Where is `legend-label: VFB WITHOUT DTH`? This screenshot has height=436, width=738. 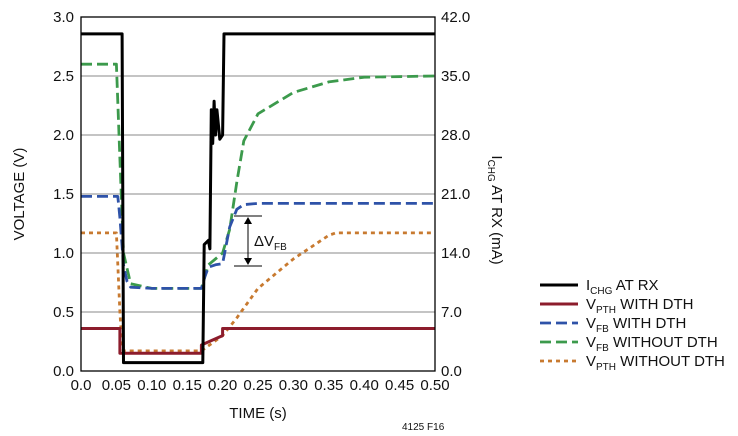 legend-label: VFB WITHOUT DTH is located at coordinates (652, 344).